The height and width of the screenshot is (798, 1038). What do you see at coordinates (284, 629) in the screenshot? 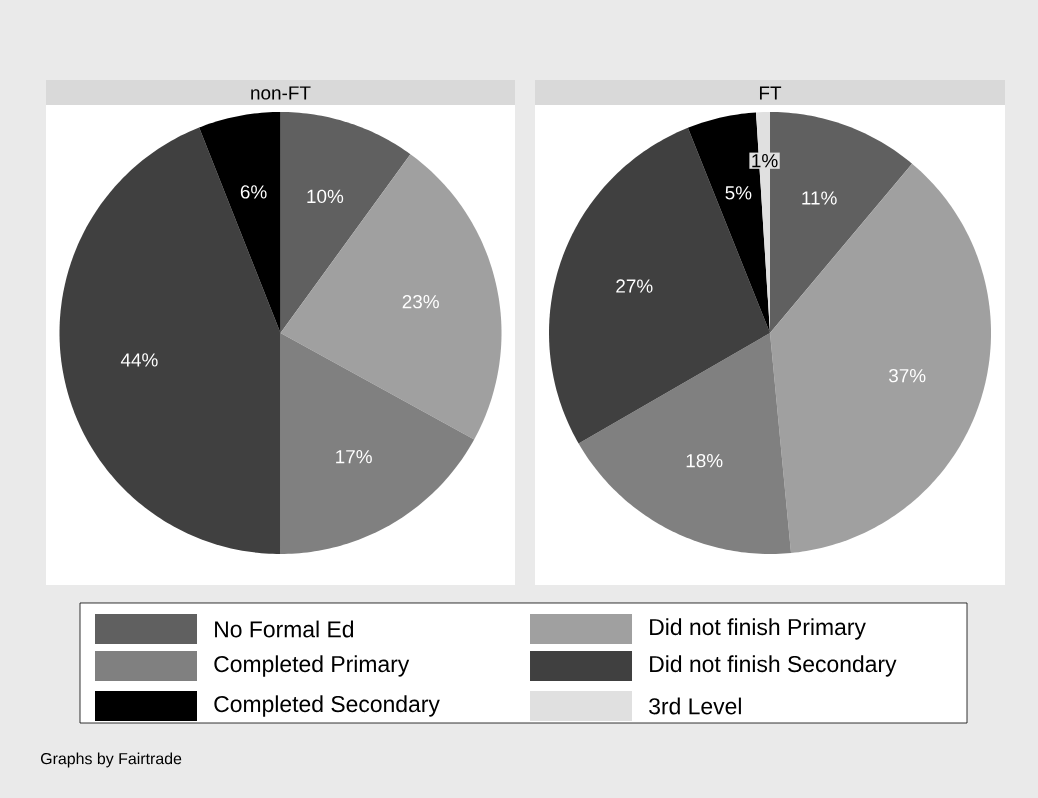
I see `legend-label: No Formal Ed` at bounding box center [284, 629].